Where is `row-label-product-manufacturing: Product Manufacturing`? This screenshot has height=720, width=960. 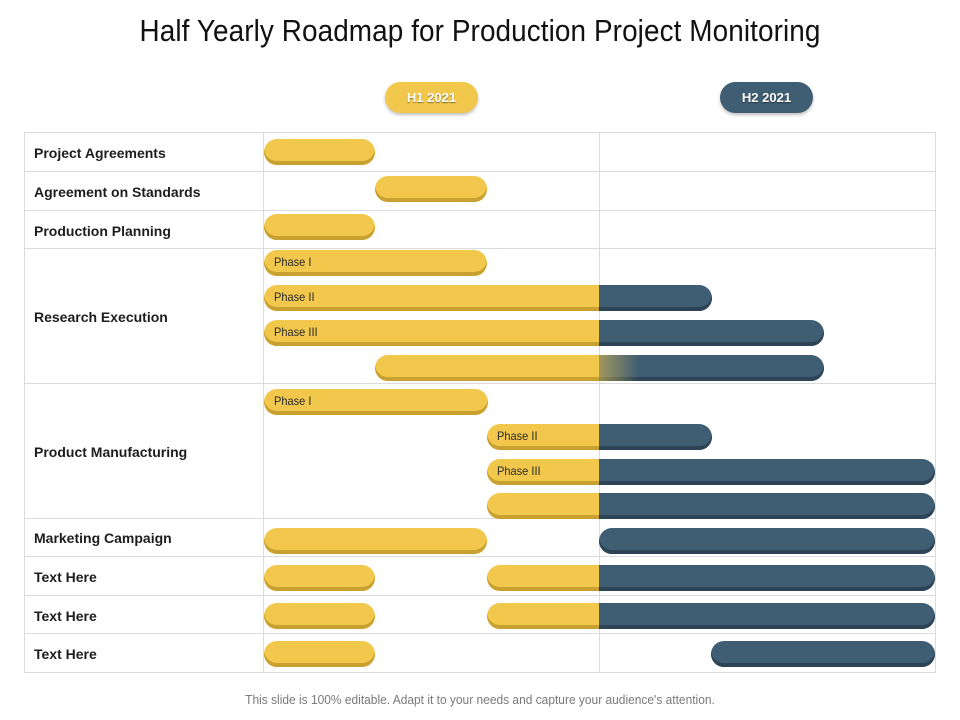
row-label-product-manufacturing: Product Manufacturing is located at coordinates (111, 452).